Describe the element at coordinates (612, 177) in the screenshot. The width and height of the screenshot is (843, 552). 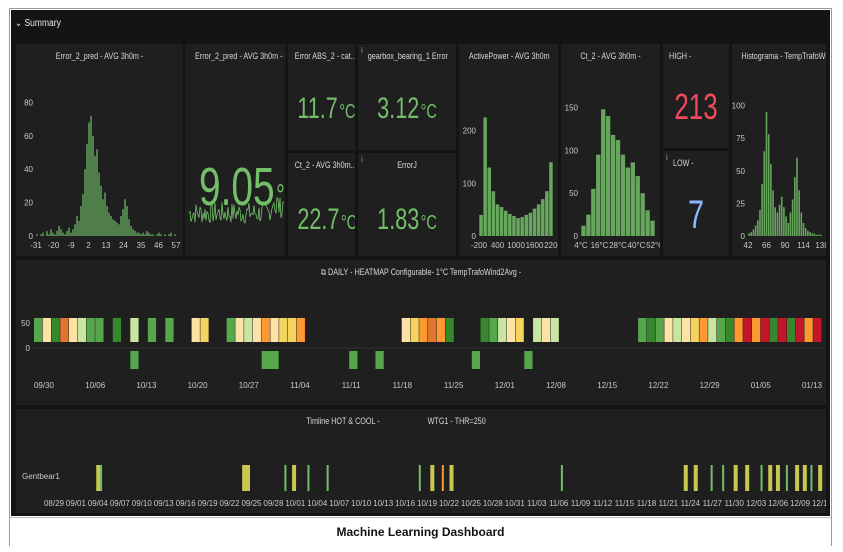
I see `histogram-chart: 0 50 100 150 4°C16°C28°C40°C52°C` at that location.